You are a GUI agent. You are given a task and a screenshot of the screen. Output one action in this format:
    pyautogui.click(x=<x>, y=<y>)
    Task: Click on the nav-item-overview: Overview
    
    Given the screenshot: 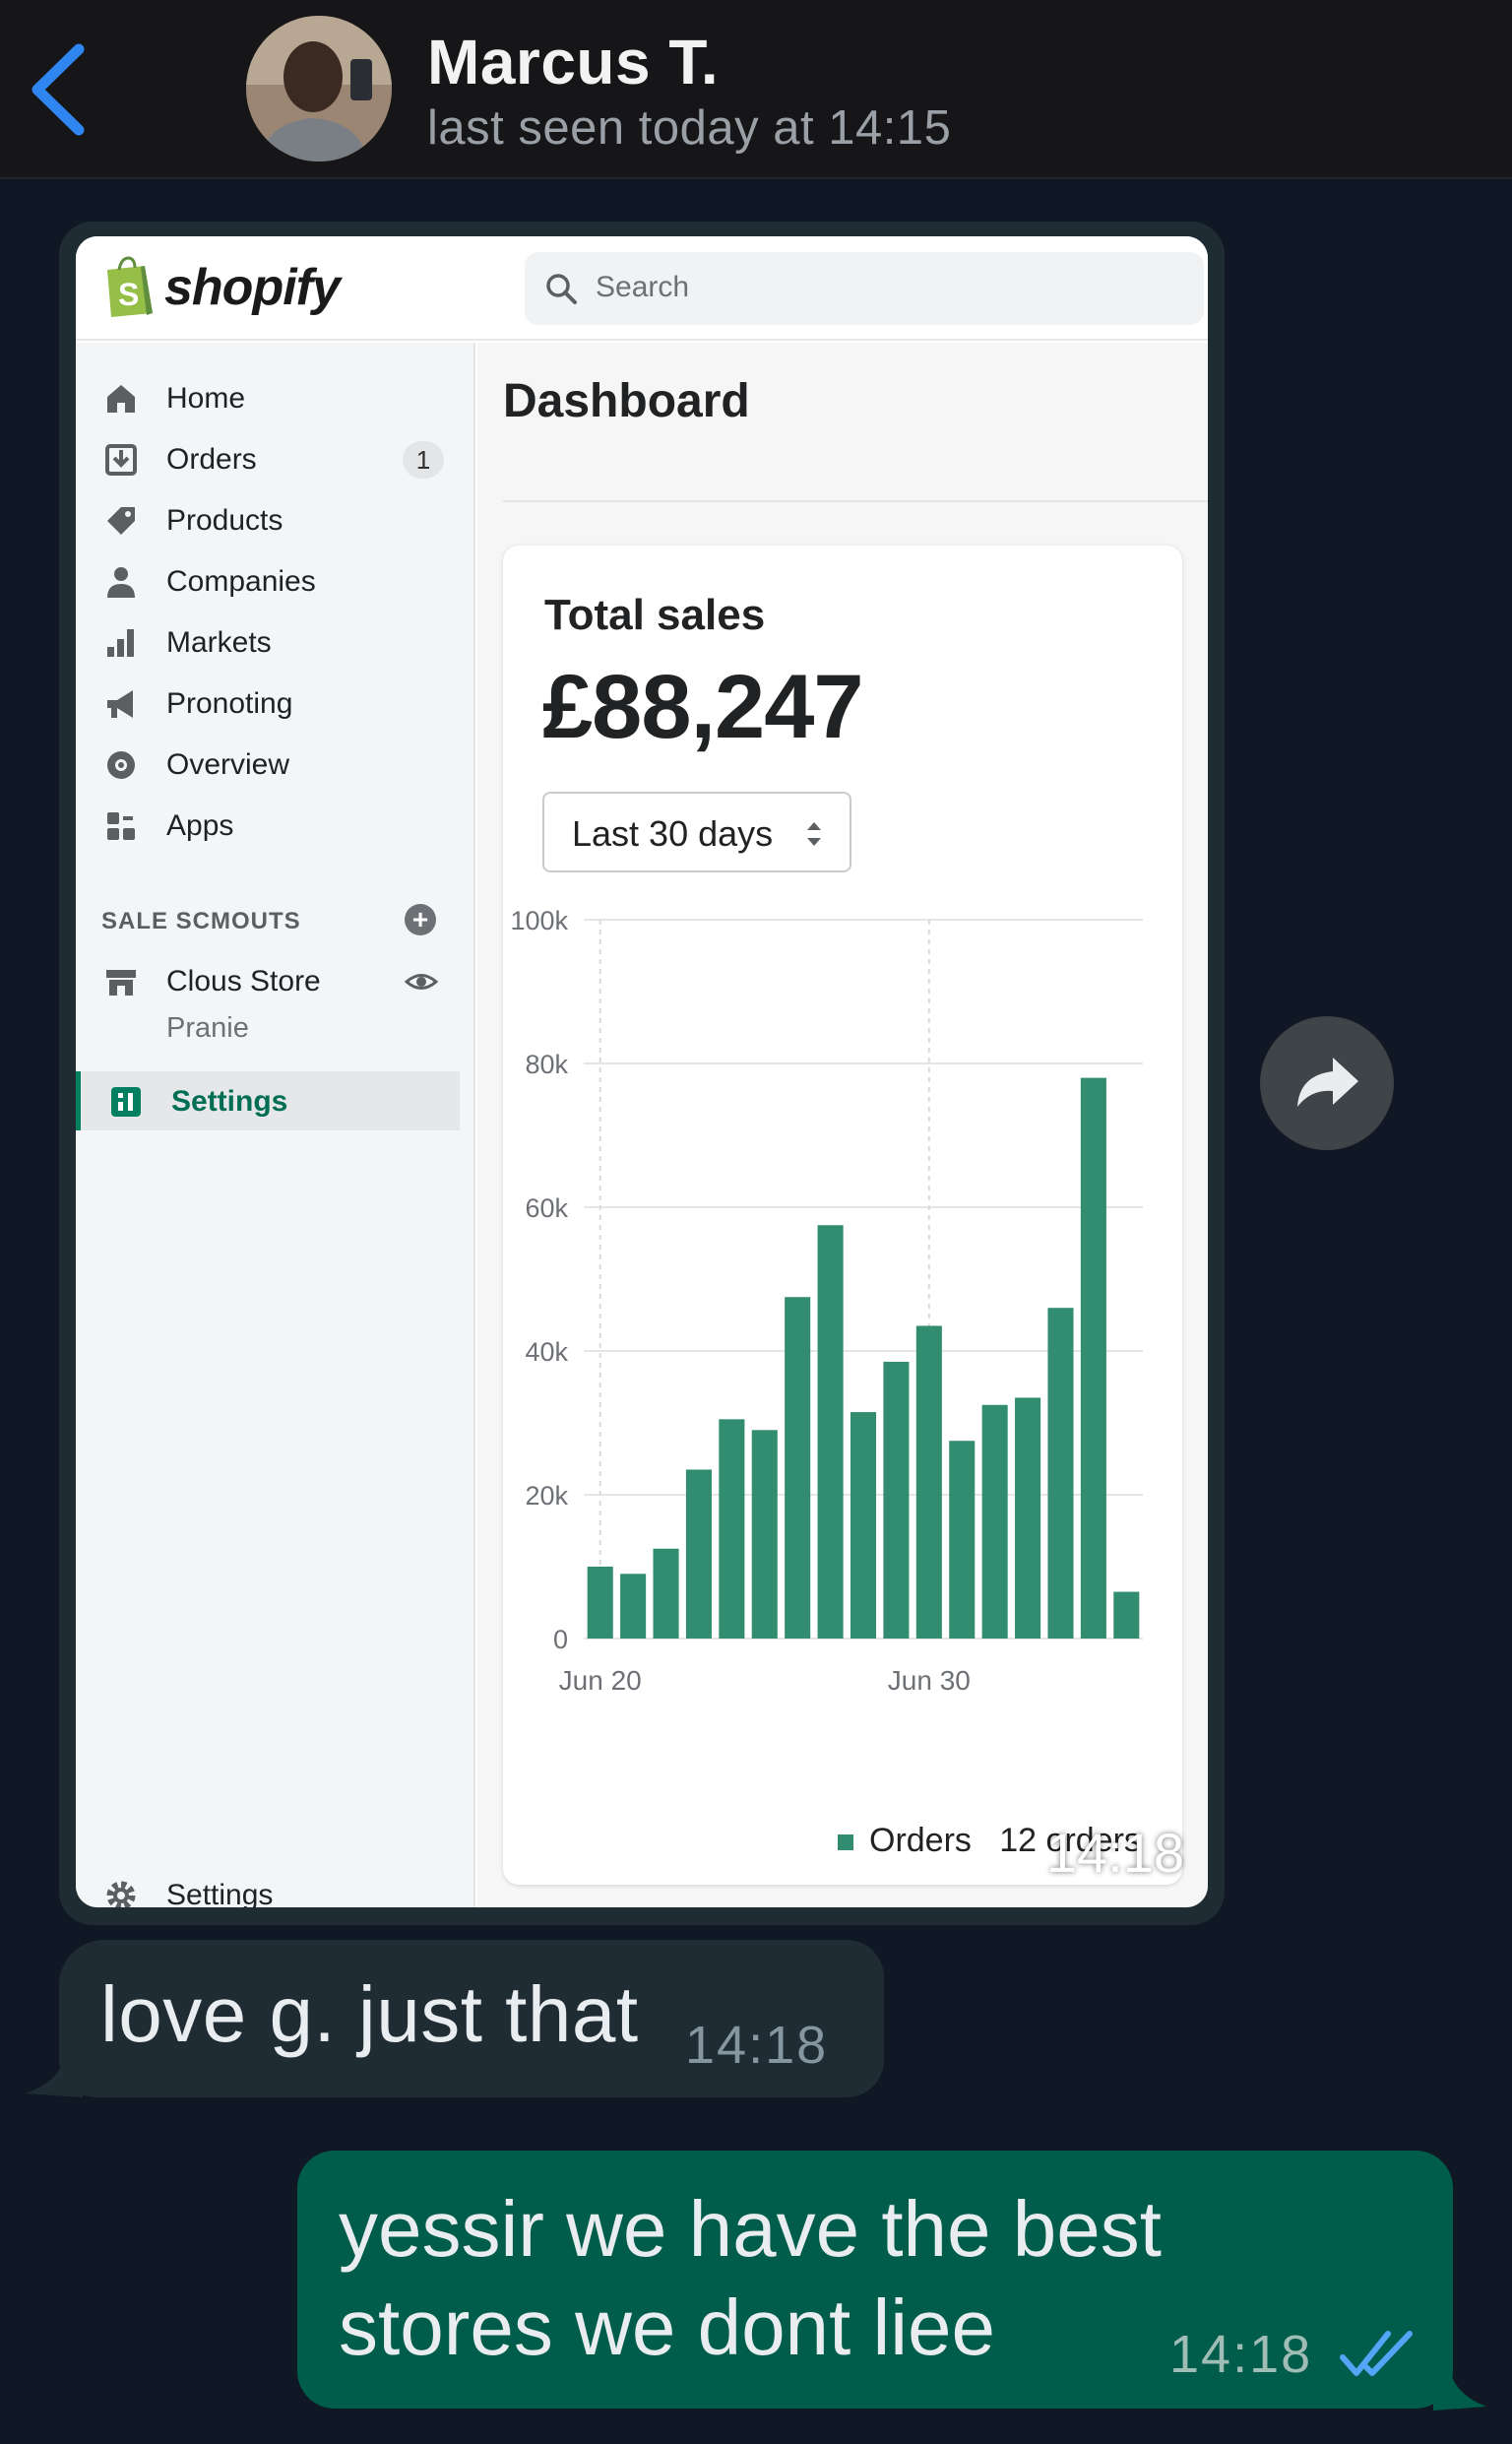 What is the action you would take?
    pyautogui.click(x=275, y=764)
    